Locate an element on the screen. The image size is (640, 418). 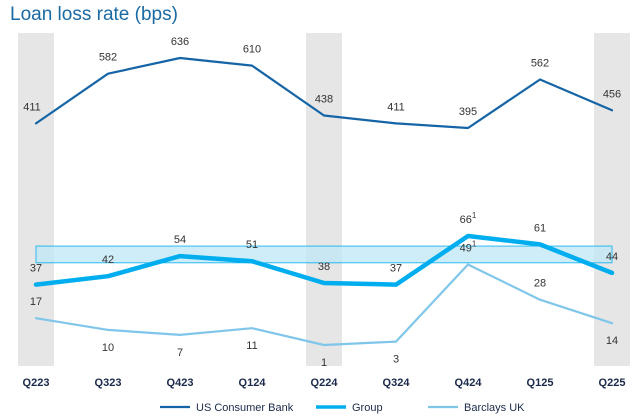
highlight-band-q223 is located at coordinates (36, 199).